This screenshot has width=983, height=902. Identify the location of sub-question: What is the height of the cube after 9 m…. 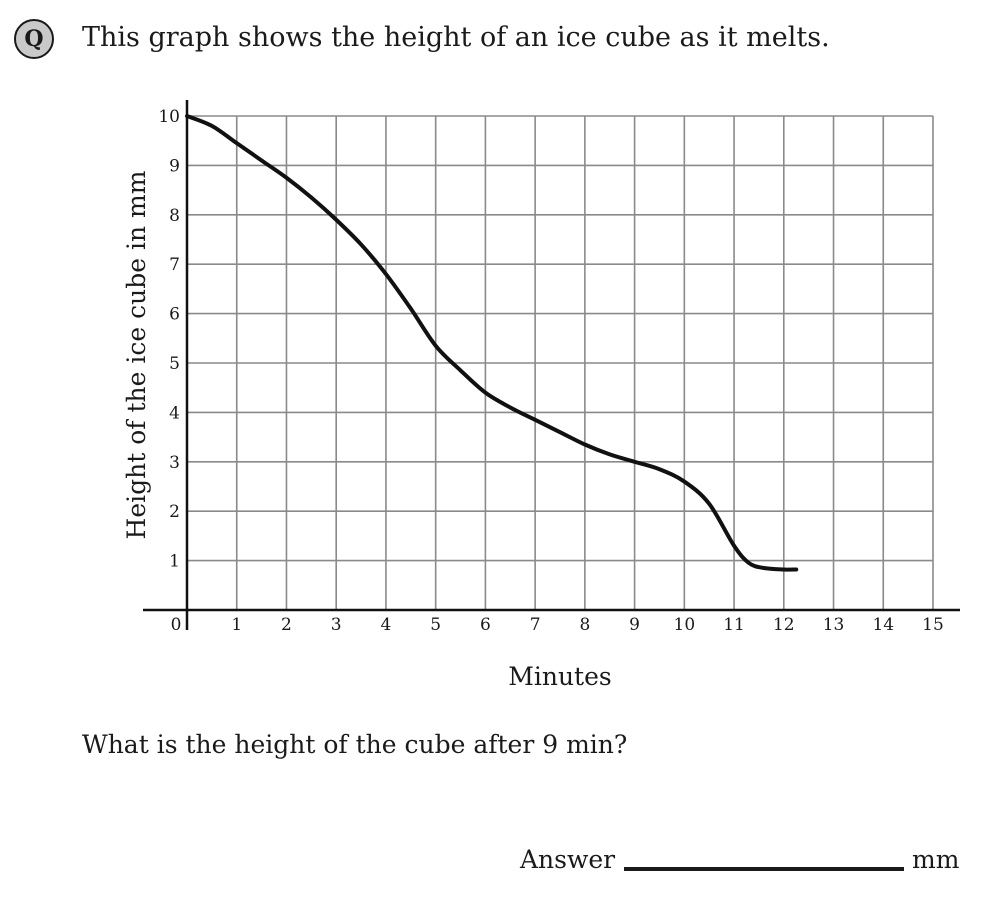
(355, 744).